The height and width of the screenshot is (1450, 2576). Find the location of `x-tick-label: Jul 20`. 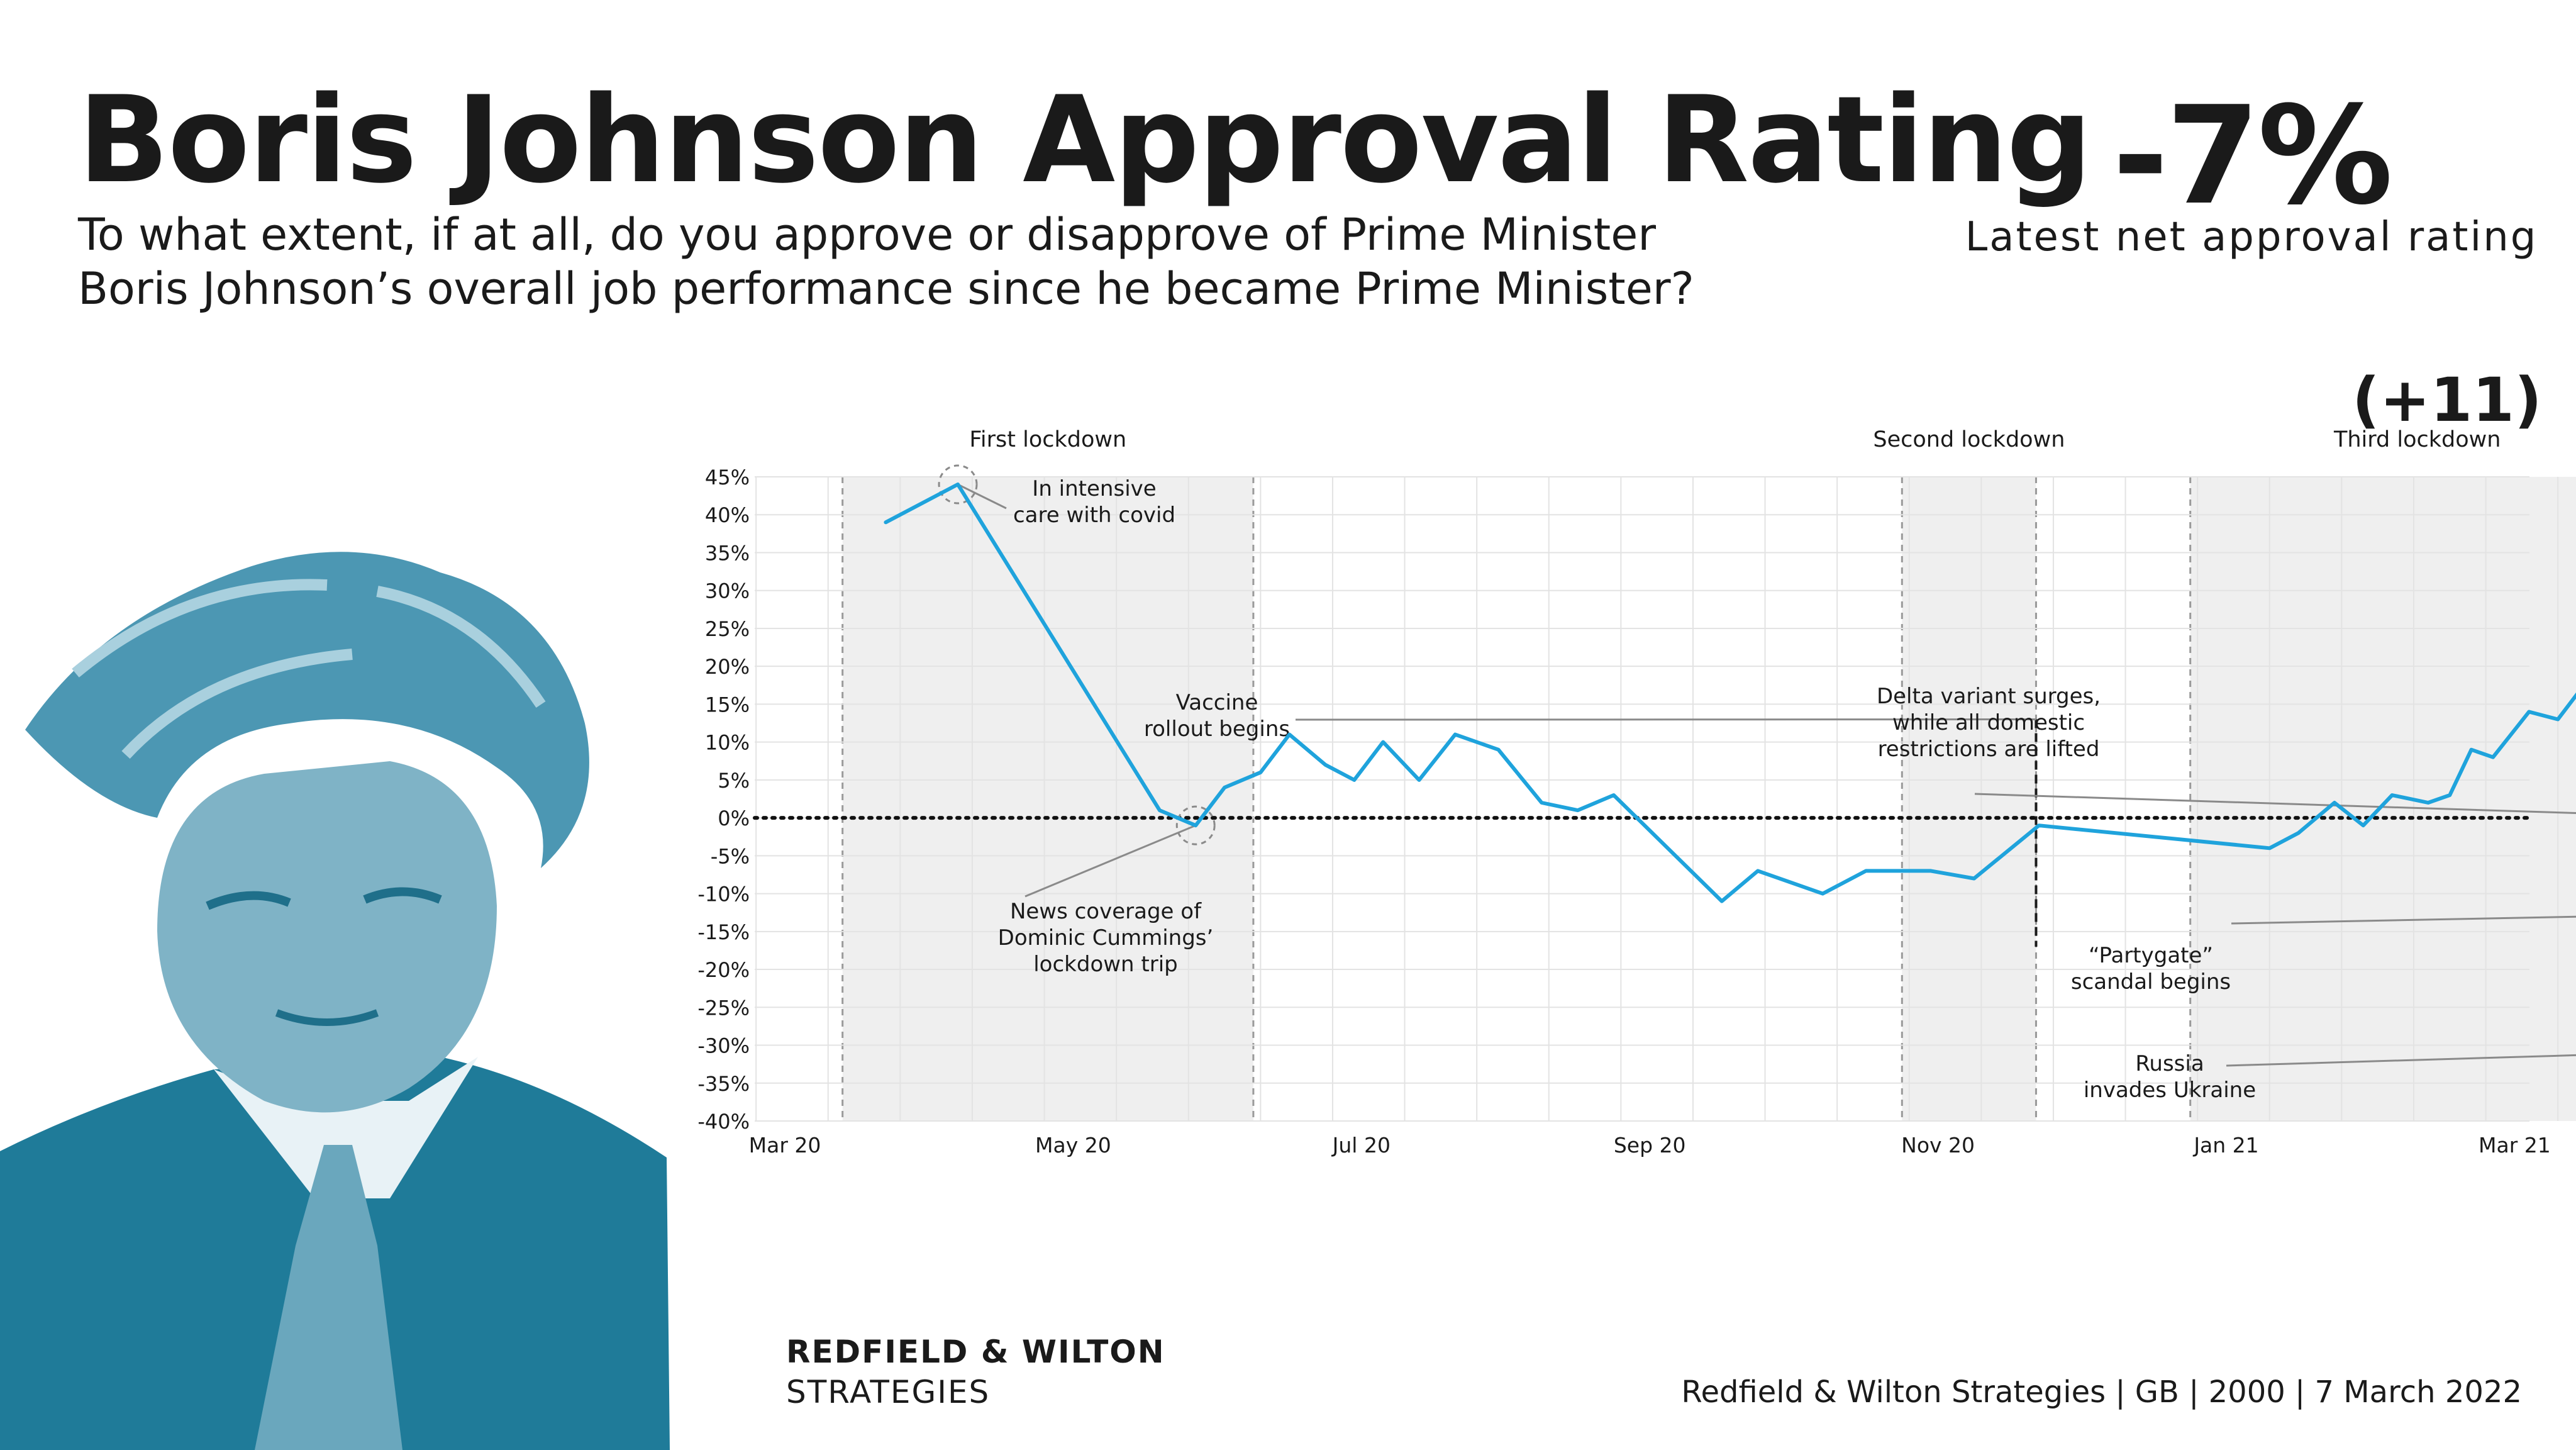

x-tick-label: Jul 20 is located at coordinates (1361, 1145).